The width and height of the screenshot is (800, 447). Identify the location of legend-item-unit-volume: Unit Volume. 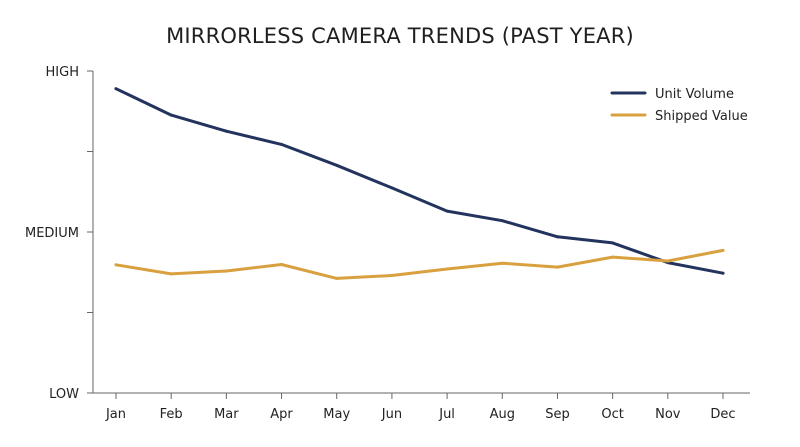
(672, 94).